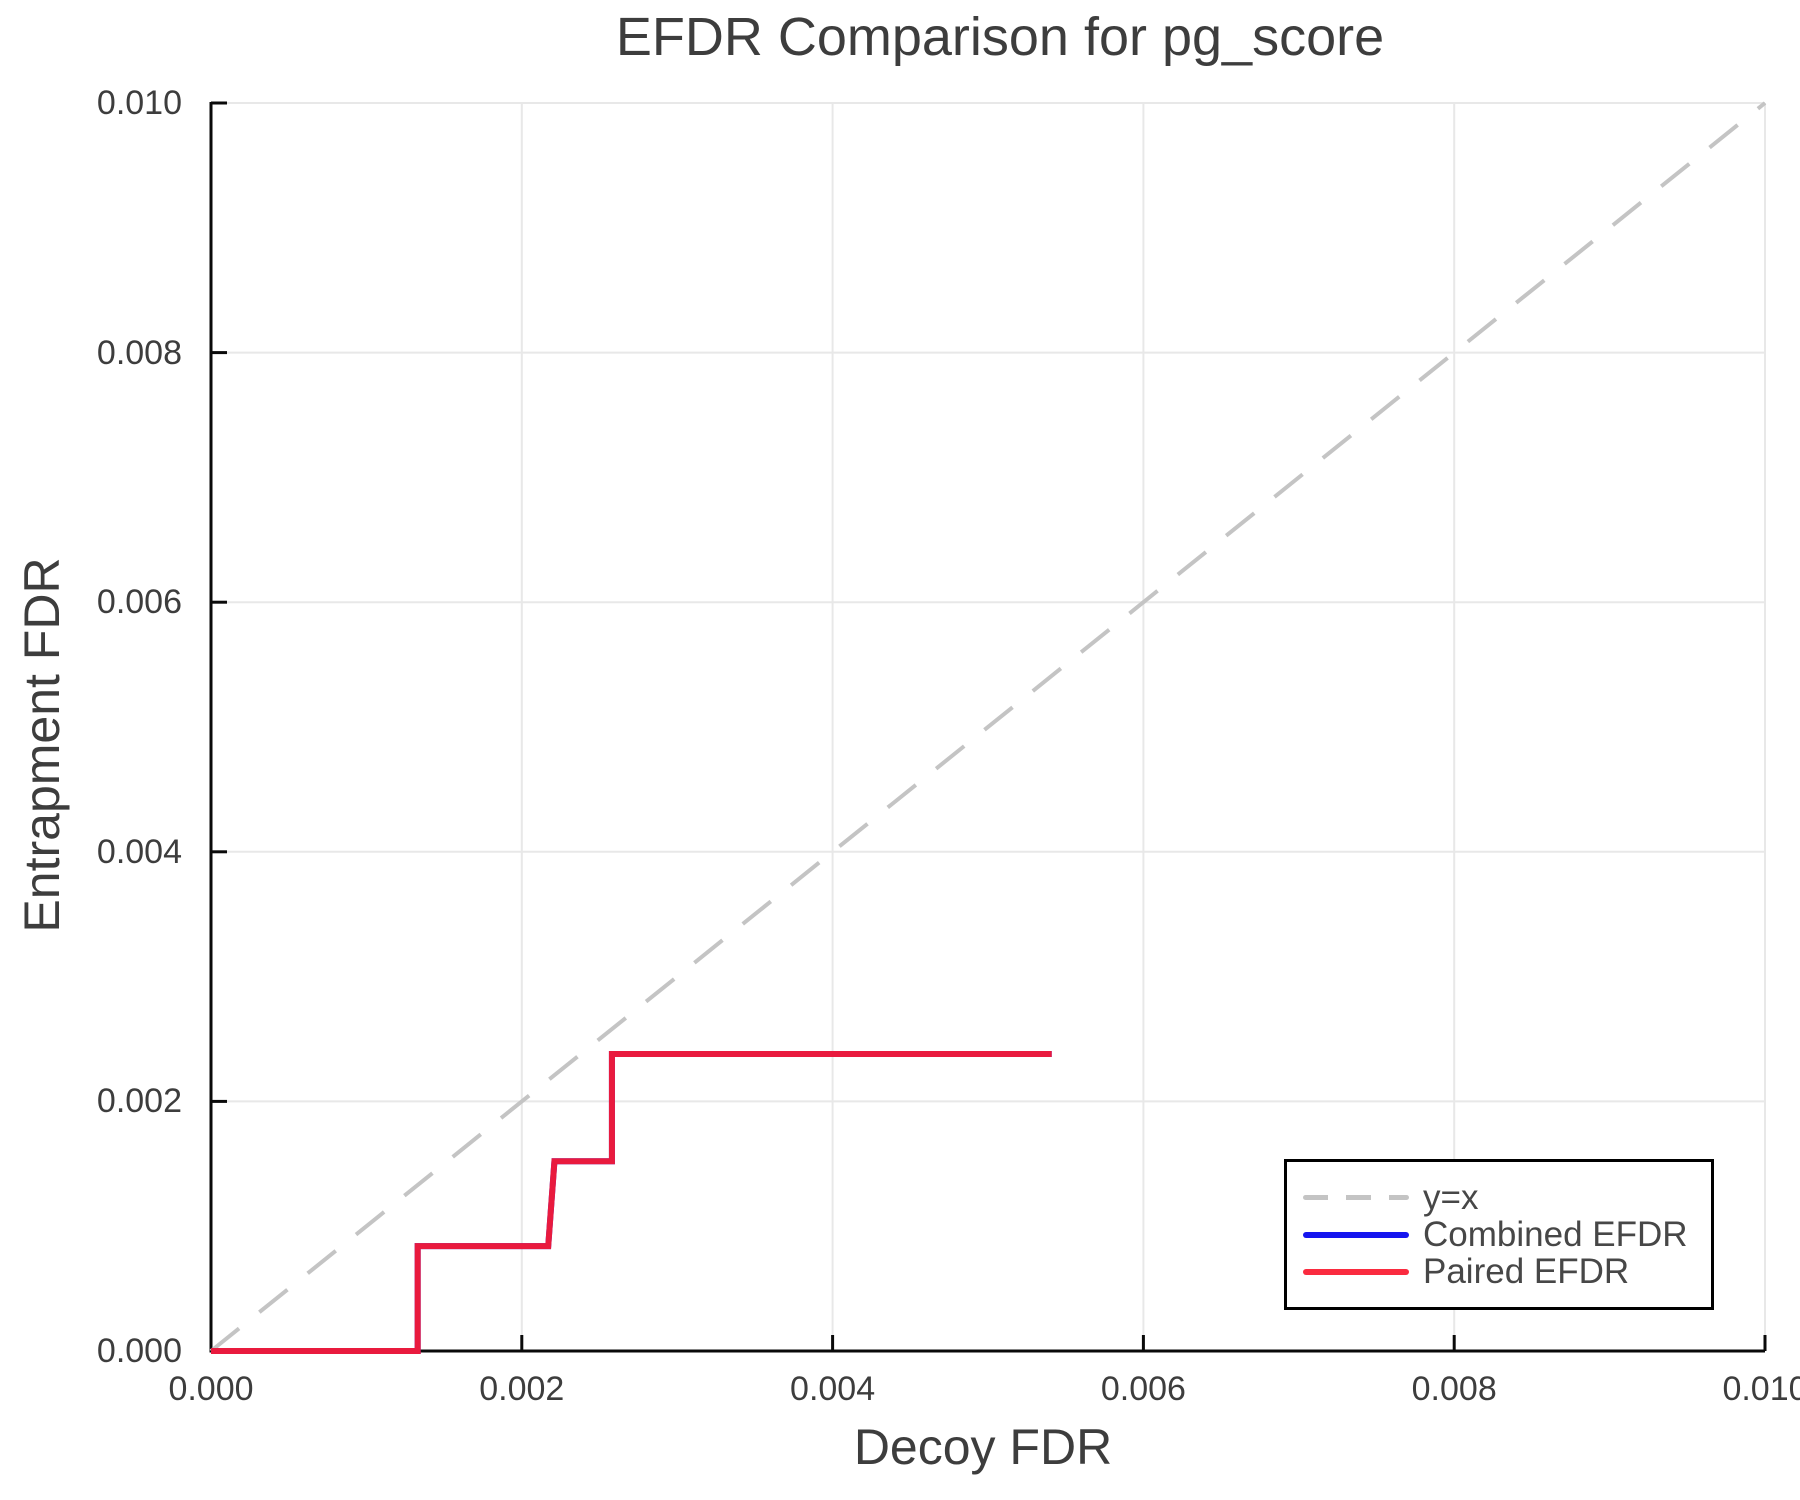 This screenshot has height=1500, width=1800. I want to click on series-combined-efdr, so click(631, 1202).